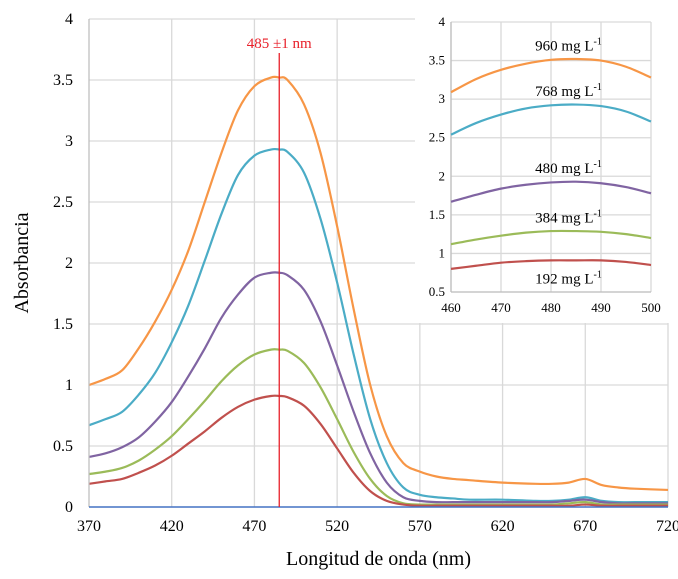 The image size is (678, 579). I want to click on concentration-label-text: 192 mg L, so click(564, 280).